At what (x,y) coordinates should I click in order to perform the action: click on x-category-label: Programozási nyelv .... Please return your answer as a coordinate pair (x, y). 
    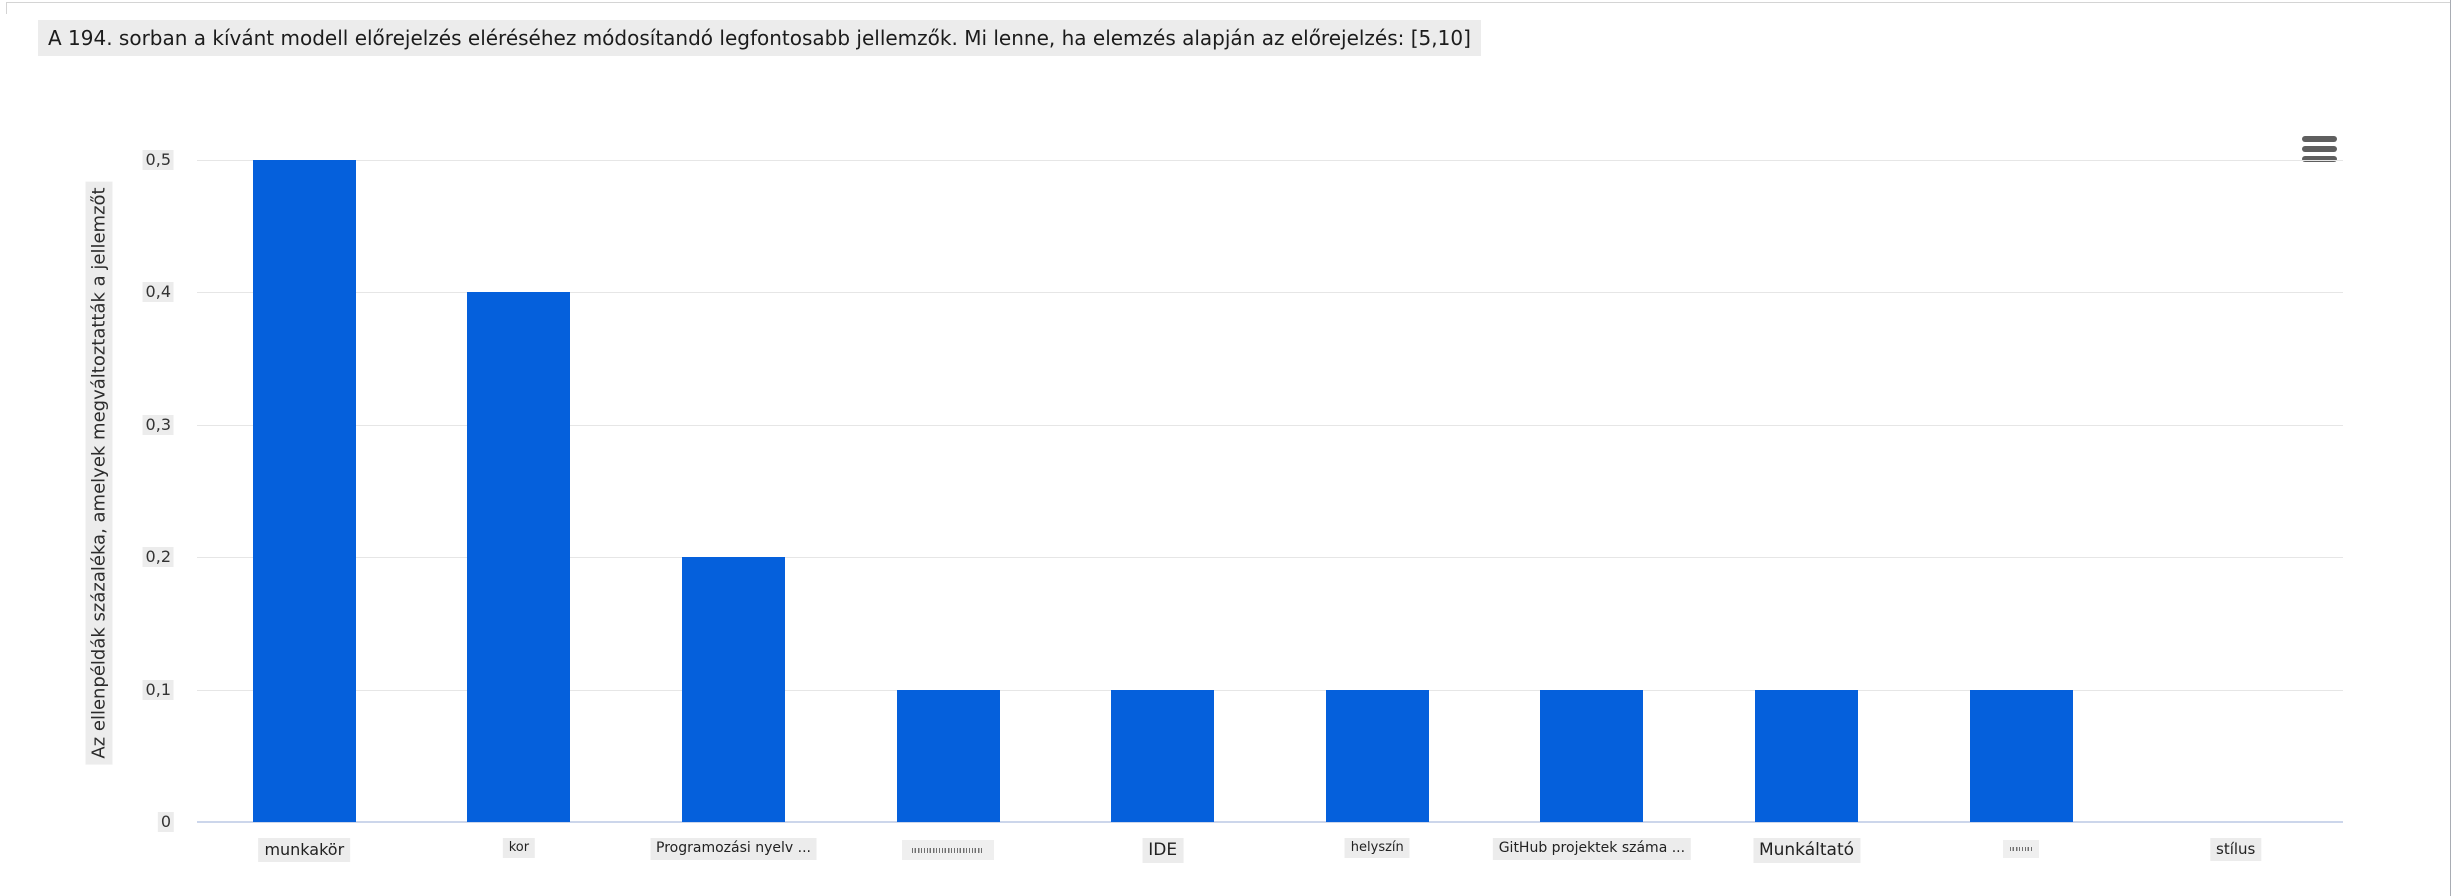
    Looking at the image, I should click on (733, 849).